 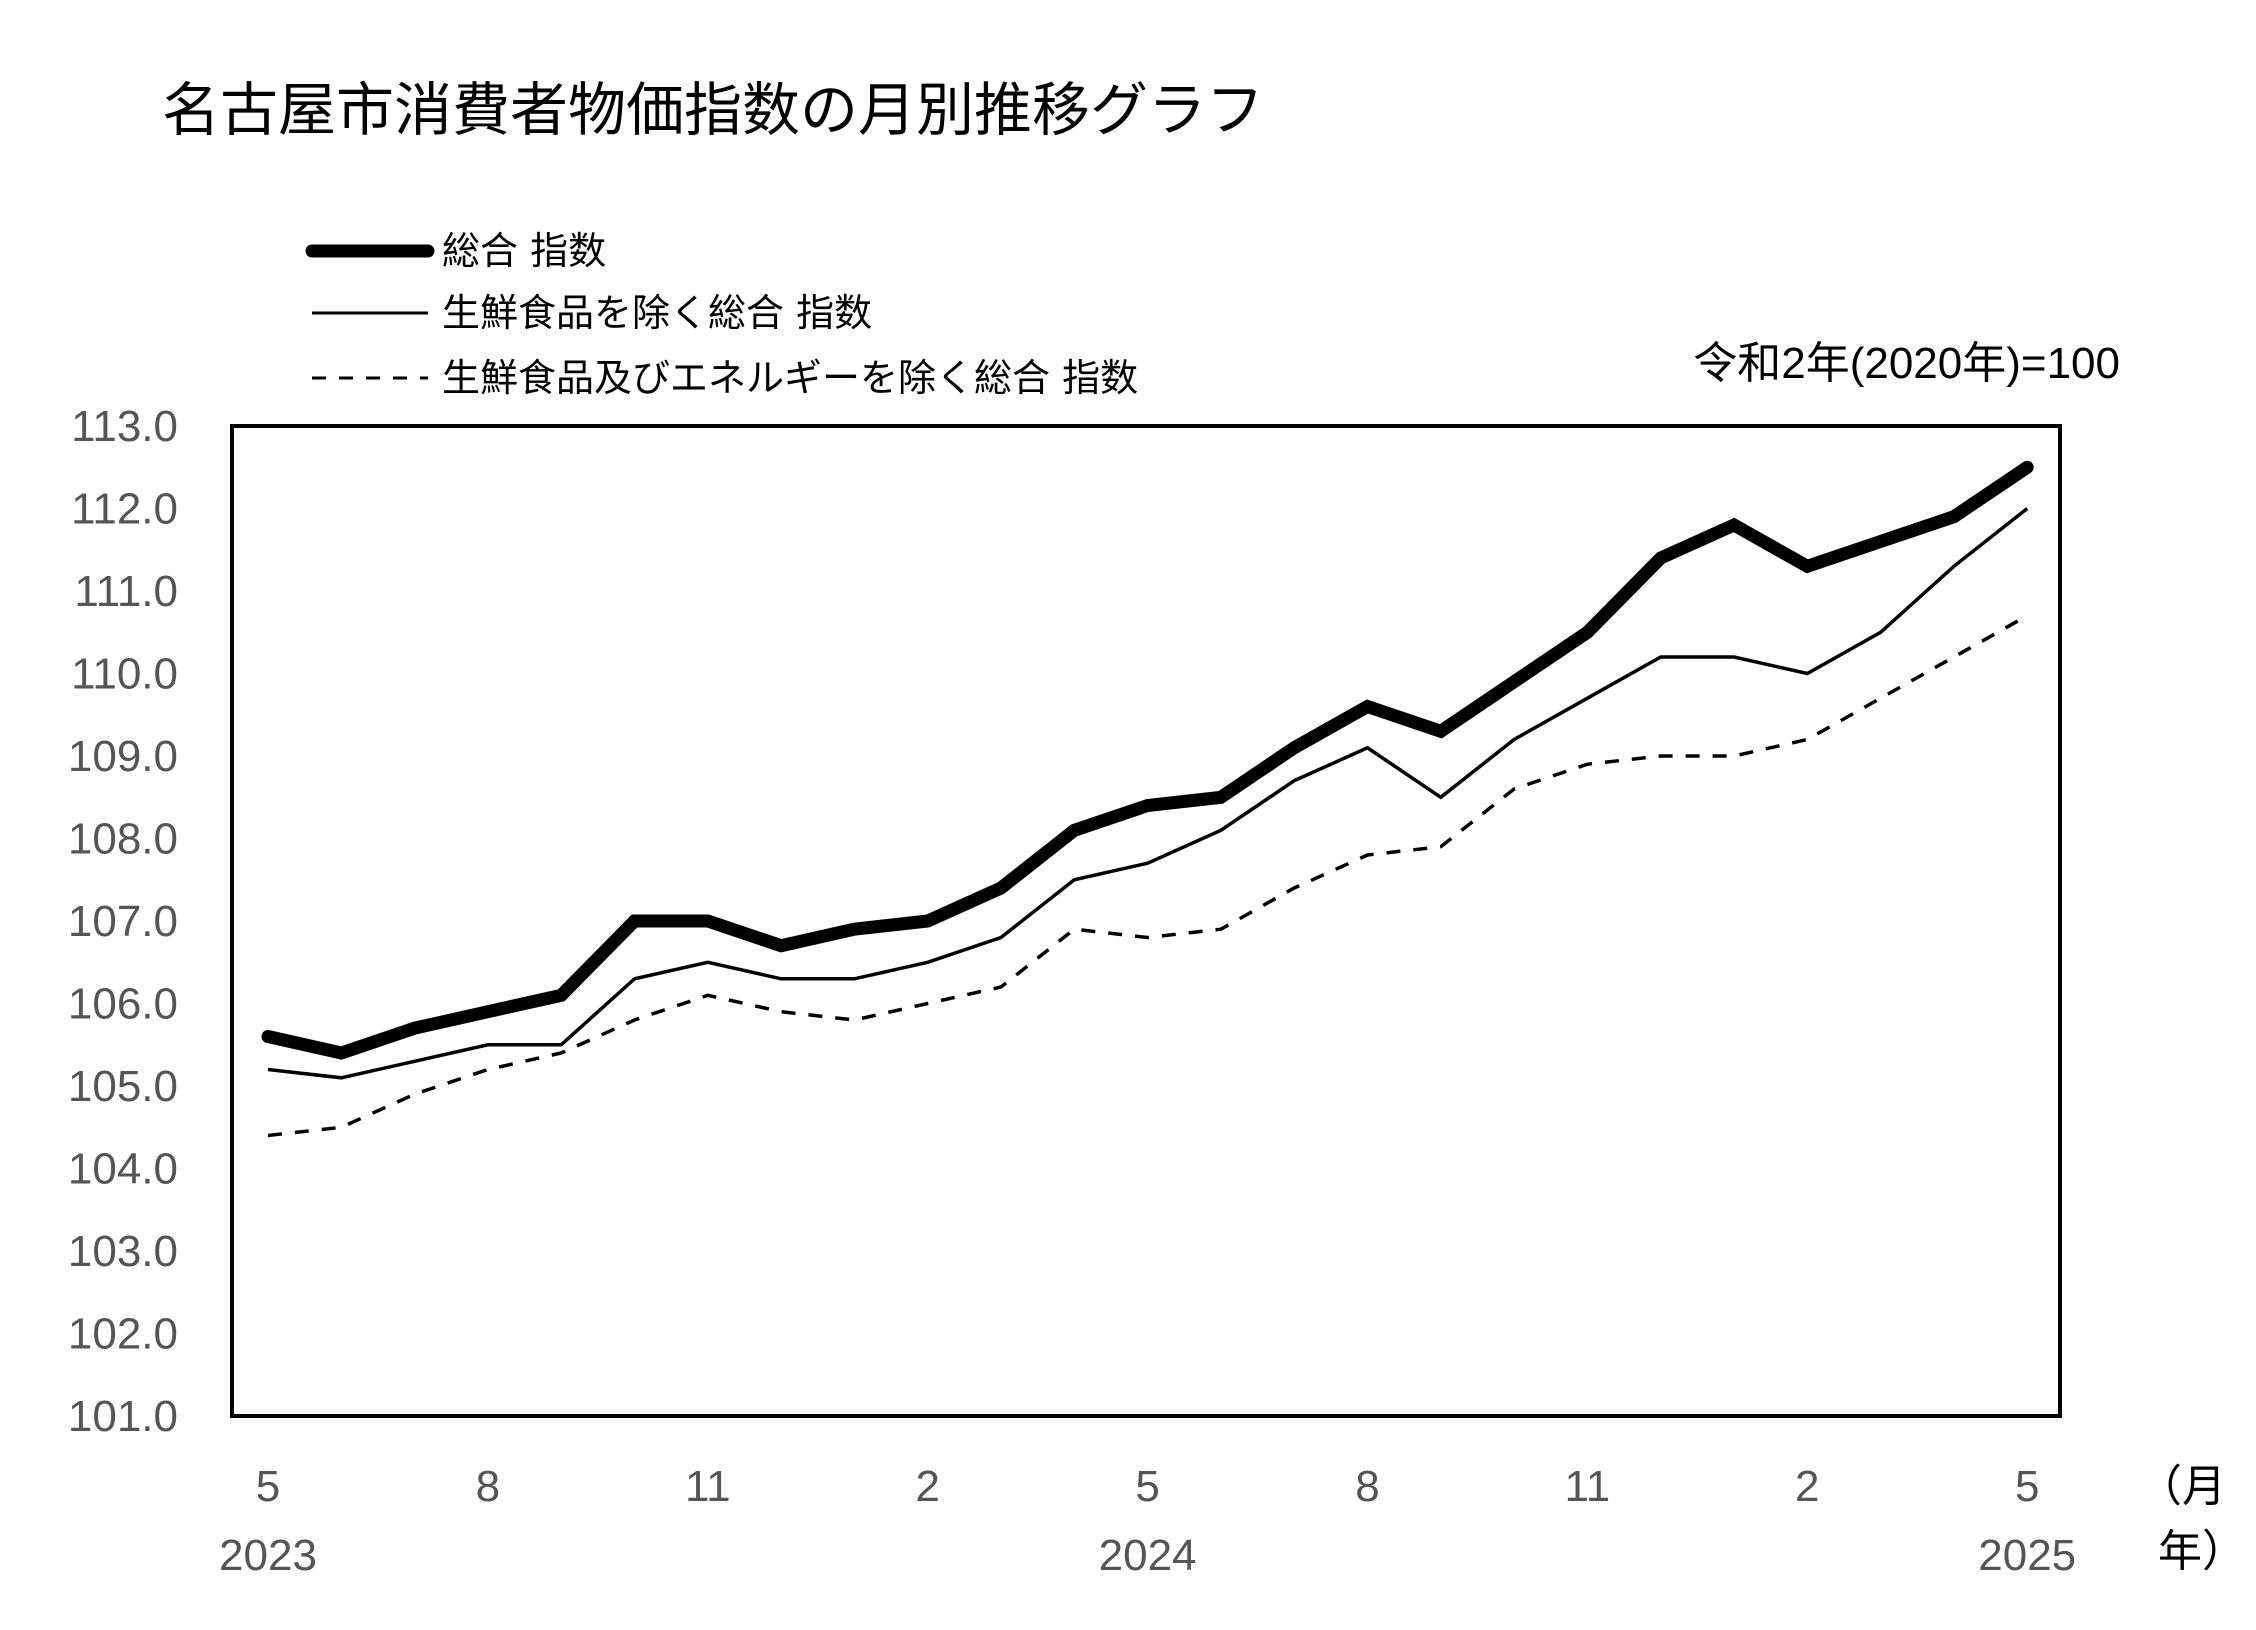 I want to click on x-axis-month-ticks: 5 8 11 2 5 8 11 2 5, so click(x=1148, y=1486).